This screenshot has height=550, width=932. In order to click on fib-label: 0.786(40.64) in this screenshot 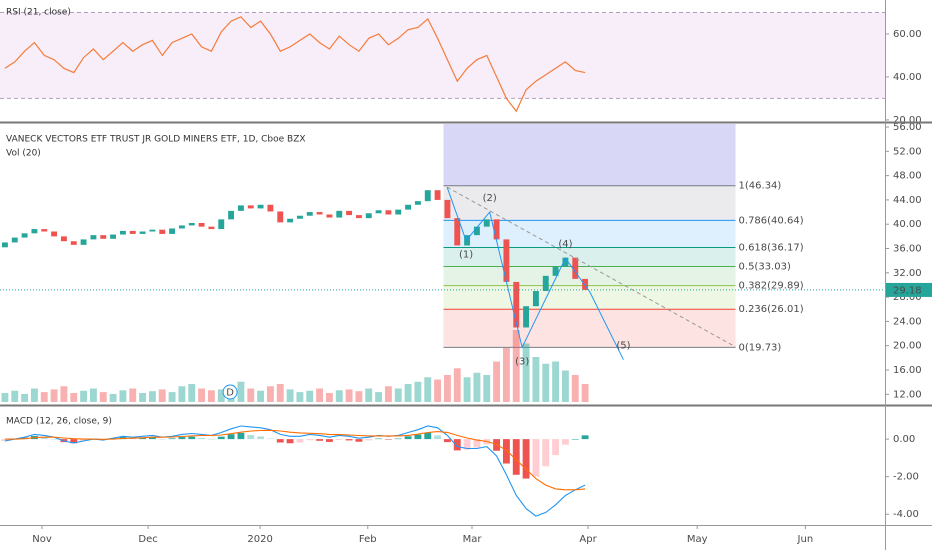, I will do `click(771, 220)`.